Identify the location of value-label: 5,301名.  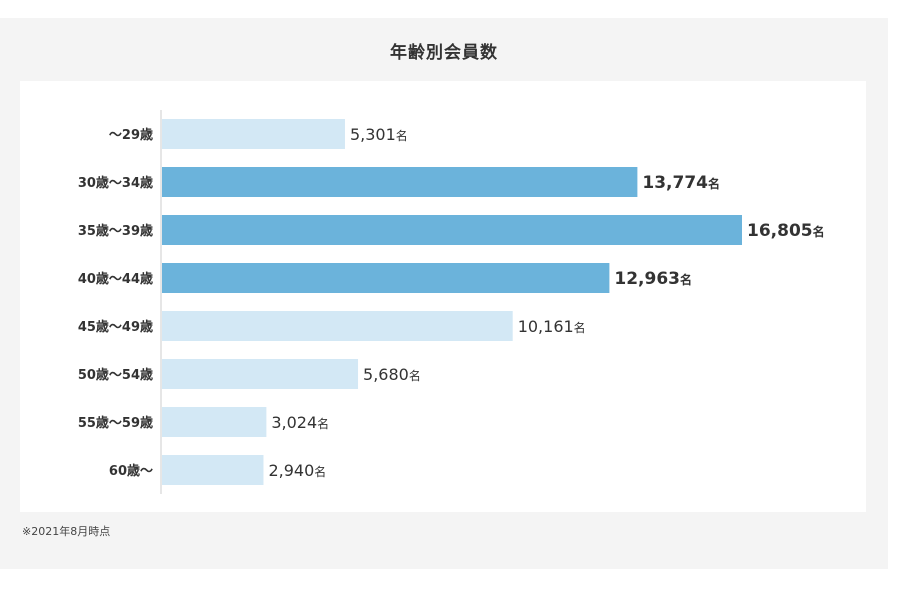
(379, 134).